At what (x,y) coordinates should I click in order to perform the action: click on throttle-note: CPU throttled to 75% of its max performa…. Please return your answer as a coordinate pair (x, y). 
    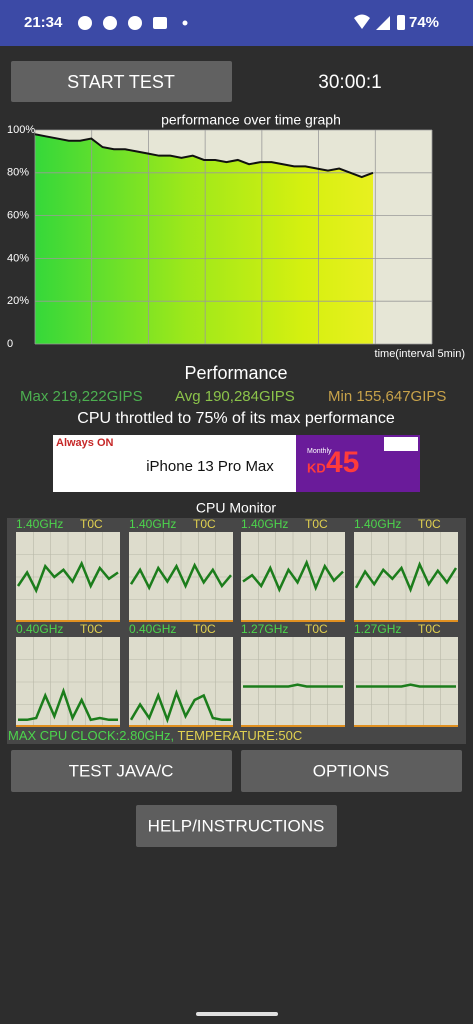
    Looking at the image, I should click on (236, 418).